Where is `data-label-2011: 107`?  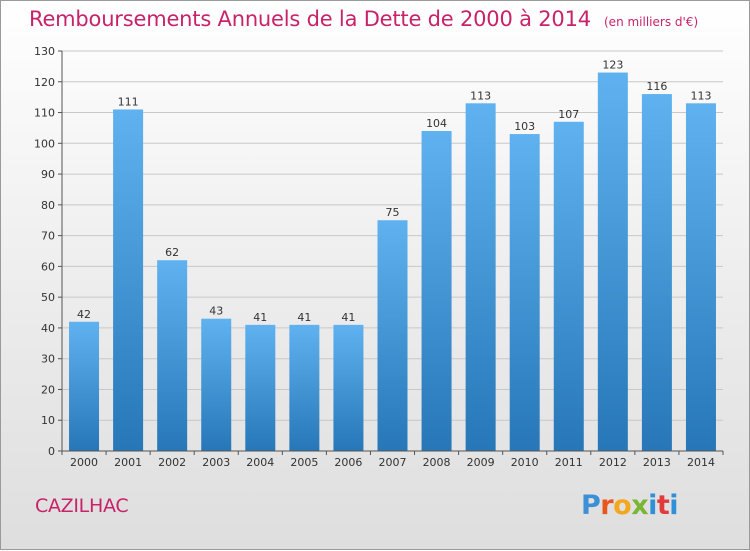 data-label-2011: 107 is located at coordinates (568, 114).